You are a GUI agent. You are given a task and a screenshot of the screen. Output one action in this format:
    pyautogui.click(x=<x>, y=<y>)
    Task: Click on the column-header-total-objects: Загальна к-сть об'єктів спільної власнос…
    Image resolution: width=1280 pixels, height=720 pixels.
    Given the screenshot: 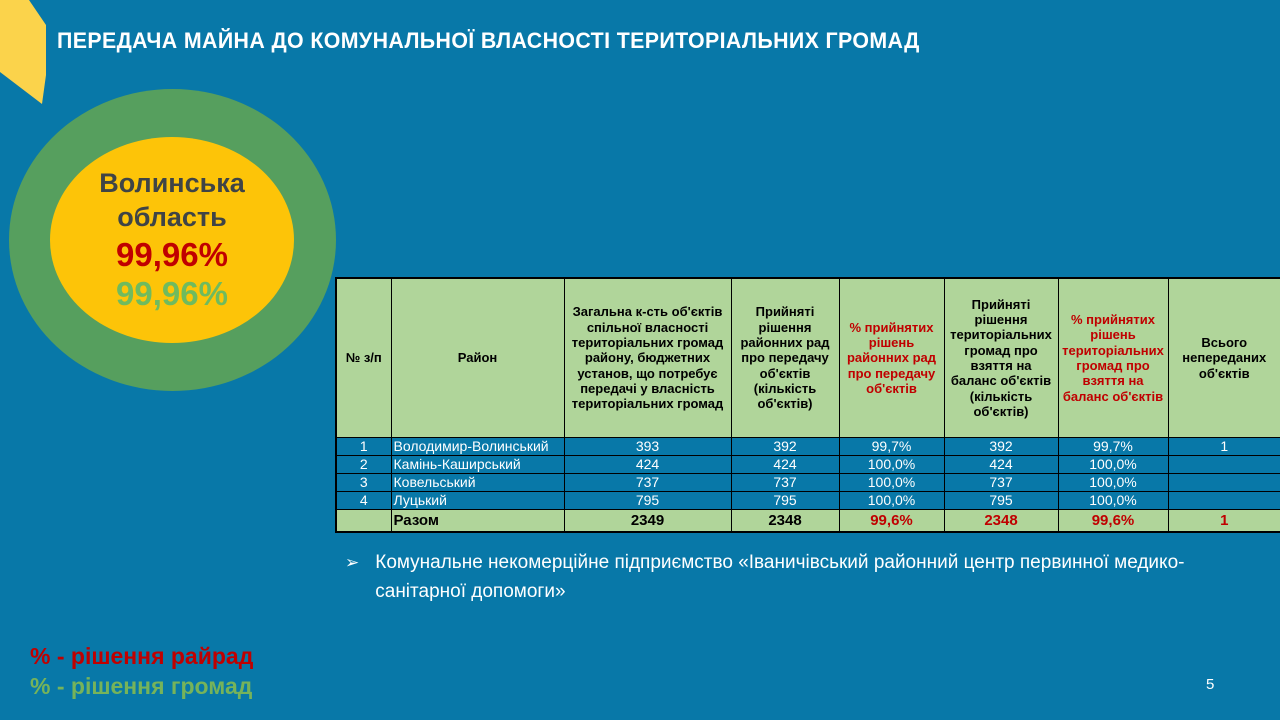 What is the action you would take?
    pyautogui.click(x=647, y=357)
    